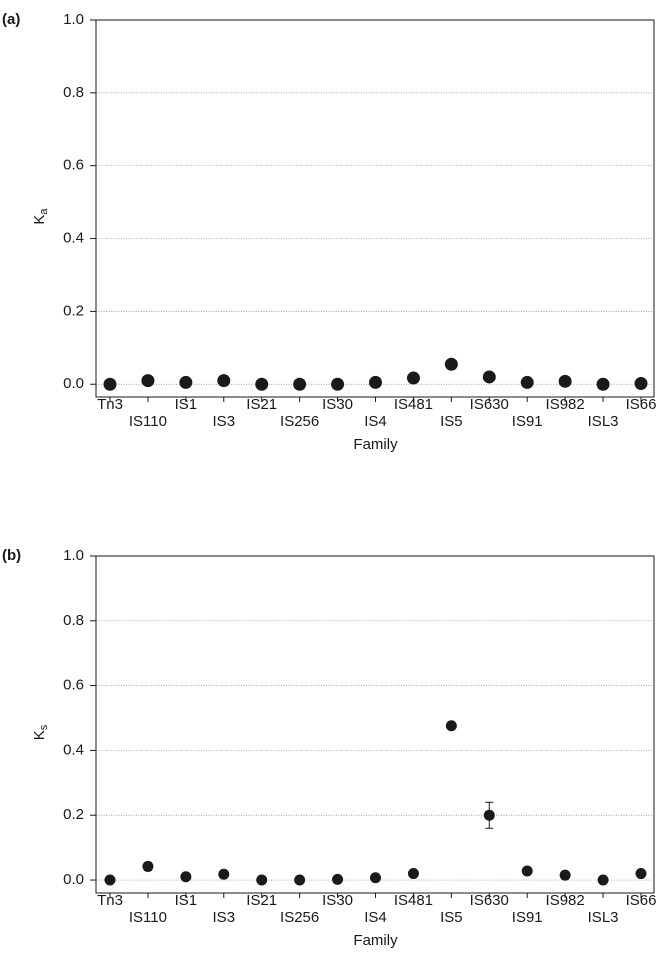 The height and width of the screenshot is (977, 656). What do you see at coordinates (44, 211) in the screenshot?
I see `y-label-sub: a` at bounding box center [44, 211].